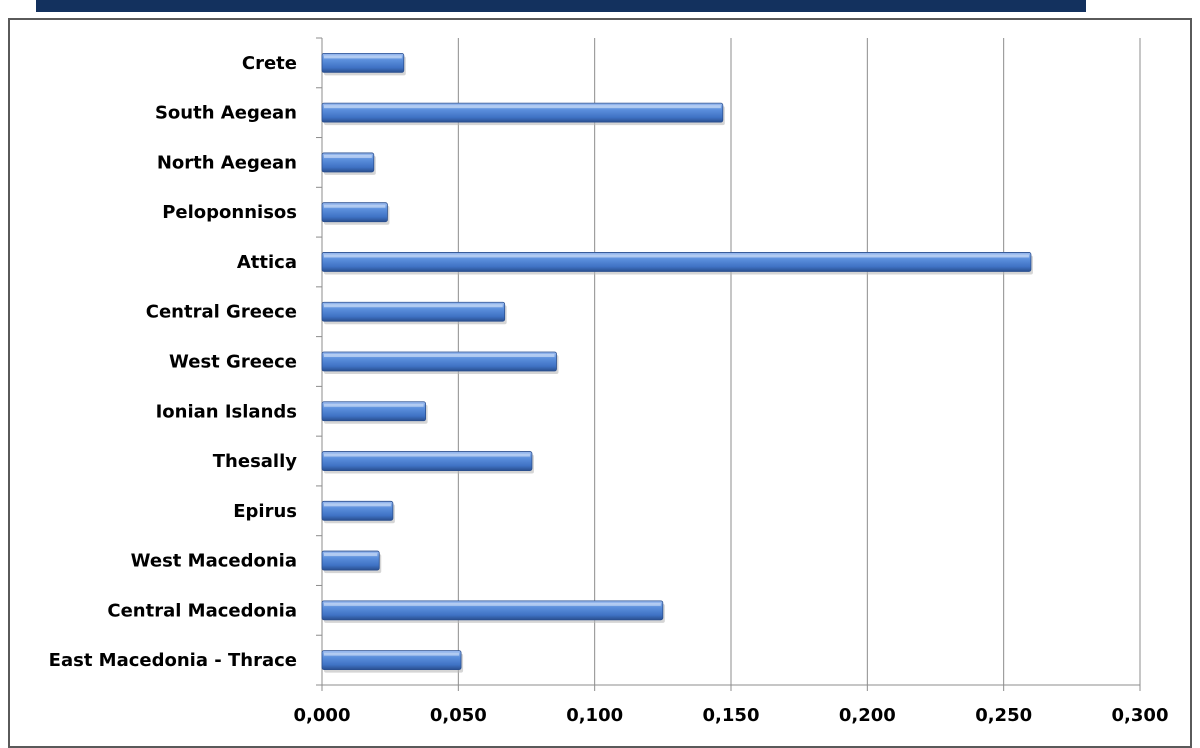 This screenshot has width=1200, height=748. I want to click on x-tick-labels: 0,000 0,050 0,100 0,150 0,200 0,250 0,300, so click(731, 715).